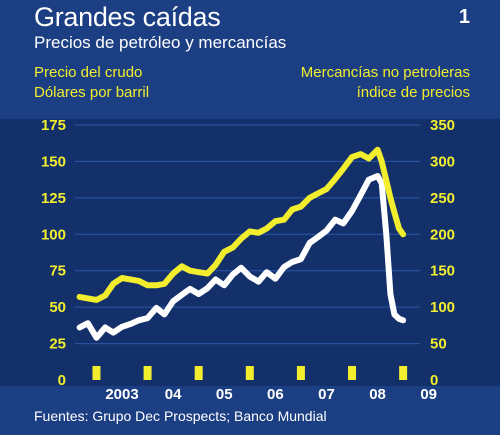  I want to click on x-axis-markers, so click(250, 373).